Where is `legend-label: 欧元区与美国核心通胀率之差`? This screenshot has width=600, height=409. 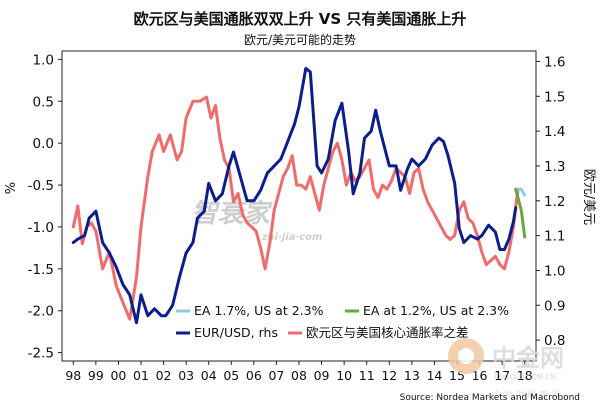
legend-label: 欧元区与美国核心通胀率之差 is located at coordinates (387, 332).